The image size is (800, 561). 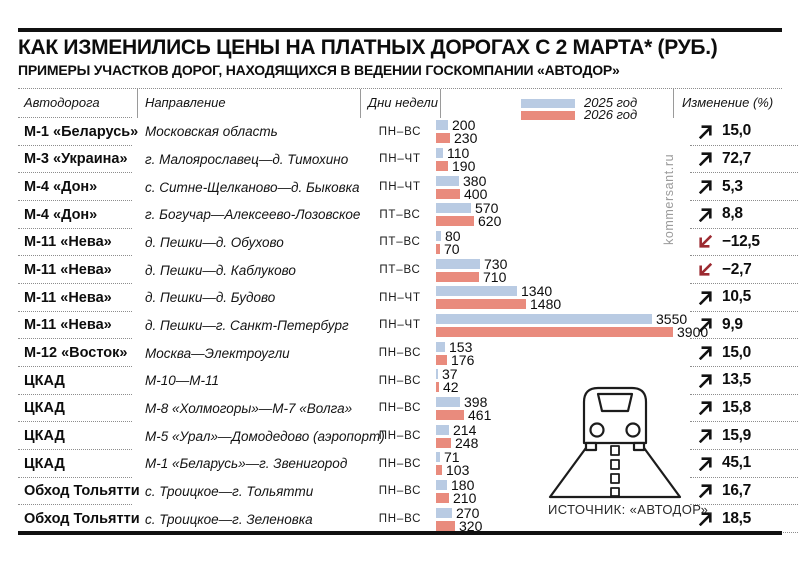 I want to click on direction: д. Пешки—д. Каблуково, so click(x=220, y=270).